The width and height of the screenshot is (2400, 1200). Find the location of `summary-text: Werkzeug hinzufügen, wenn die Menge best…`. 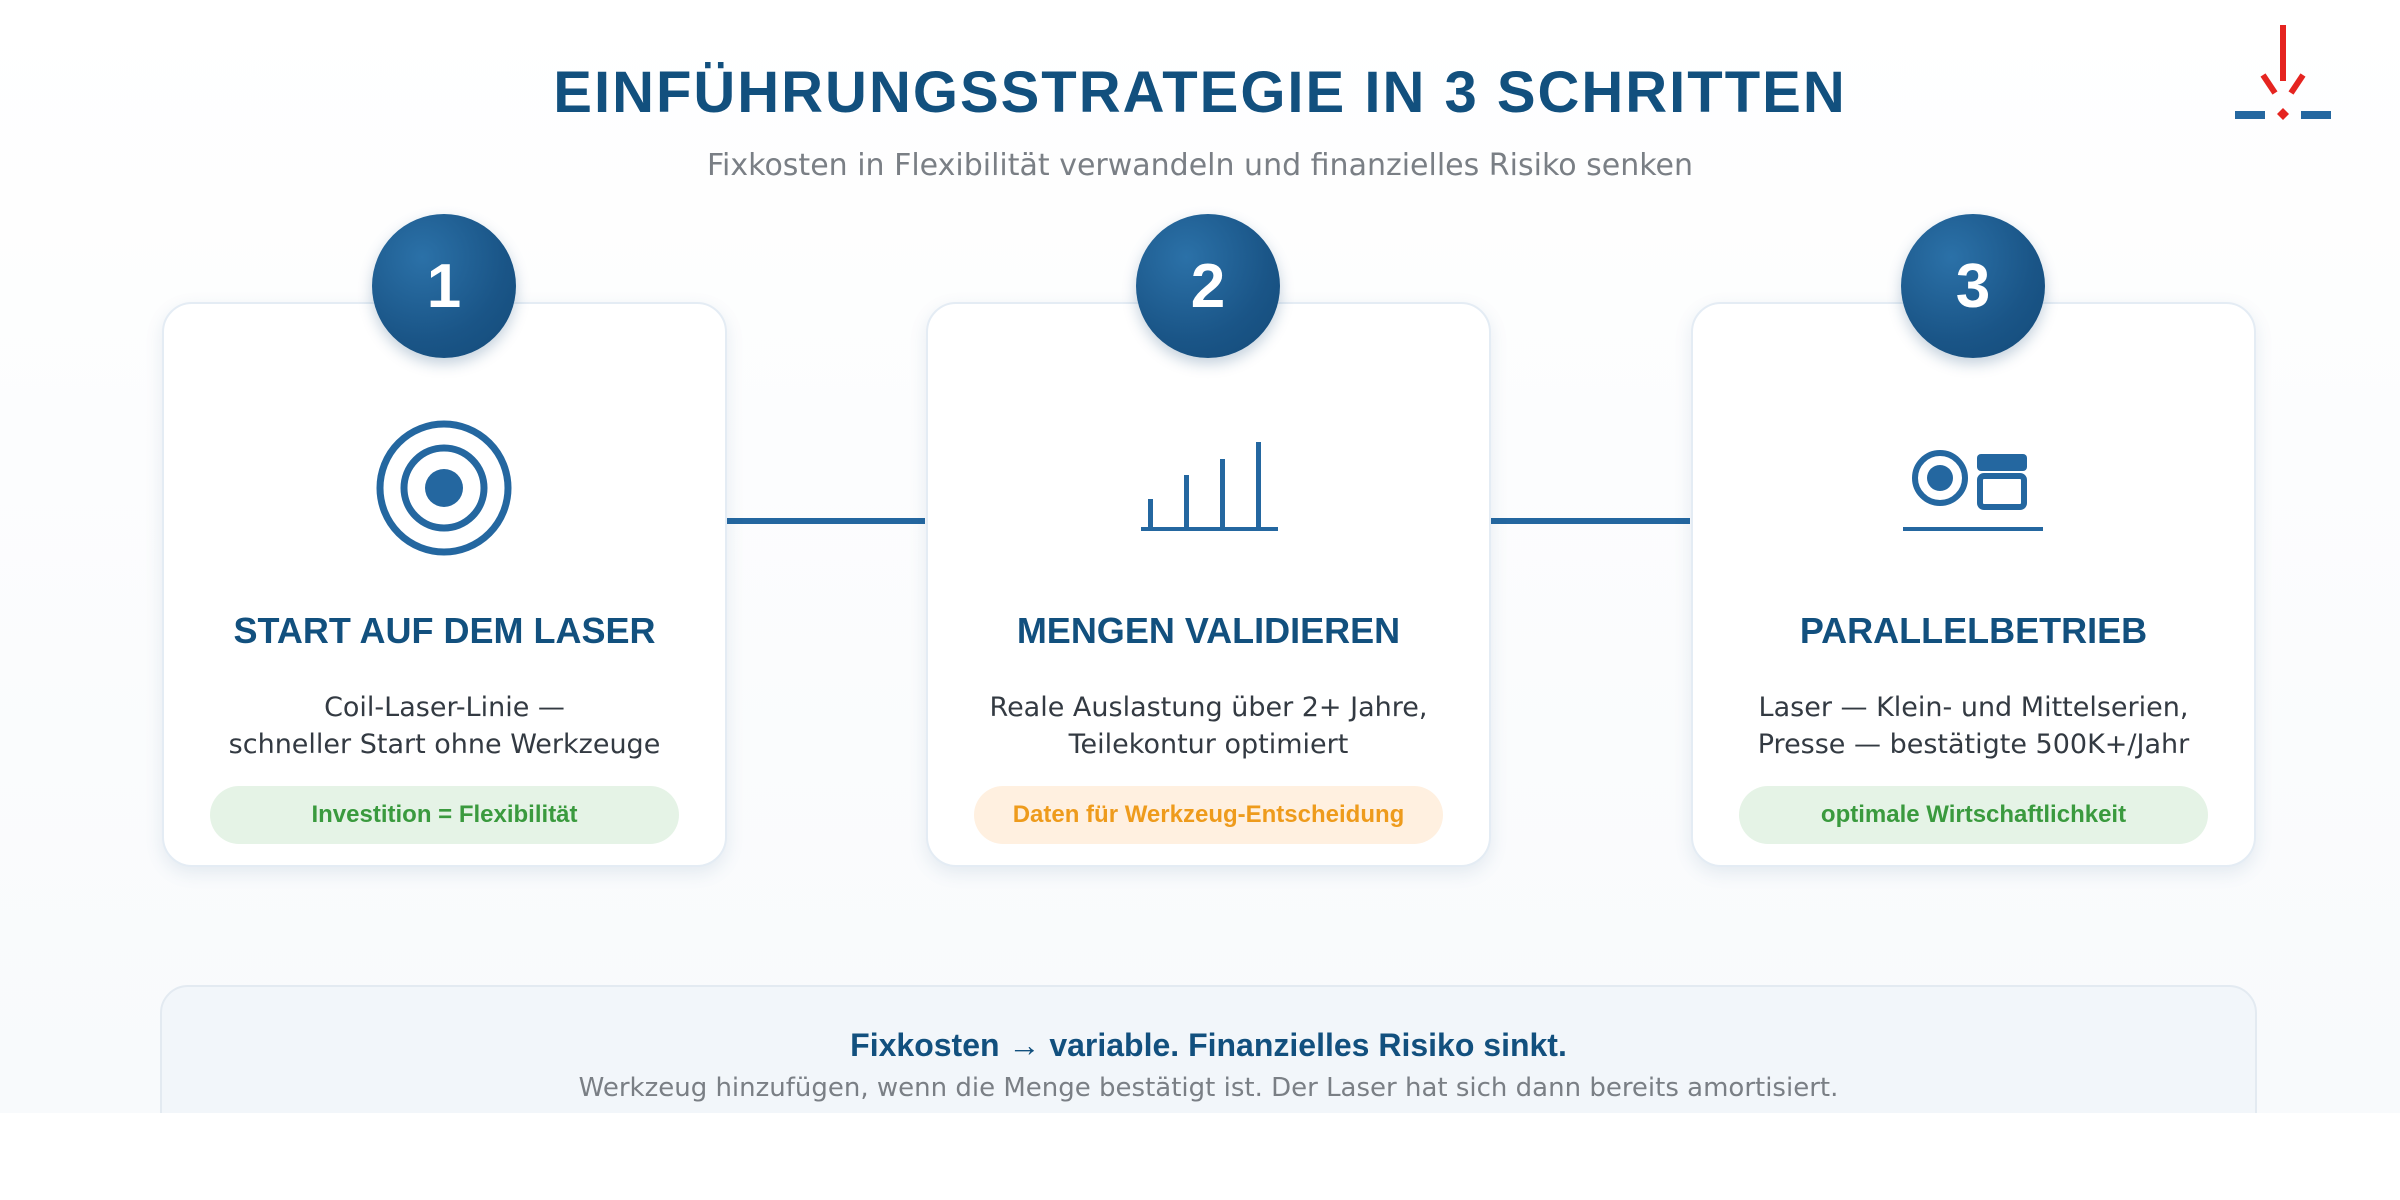

summary-text: Werkzeug hinzufügen, wenn die Menge best… is located at coordinates (1208, 1088).